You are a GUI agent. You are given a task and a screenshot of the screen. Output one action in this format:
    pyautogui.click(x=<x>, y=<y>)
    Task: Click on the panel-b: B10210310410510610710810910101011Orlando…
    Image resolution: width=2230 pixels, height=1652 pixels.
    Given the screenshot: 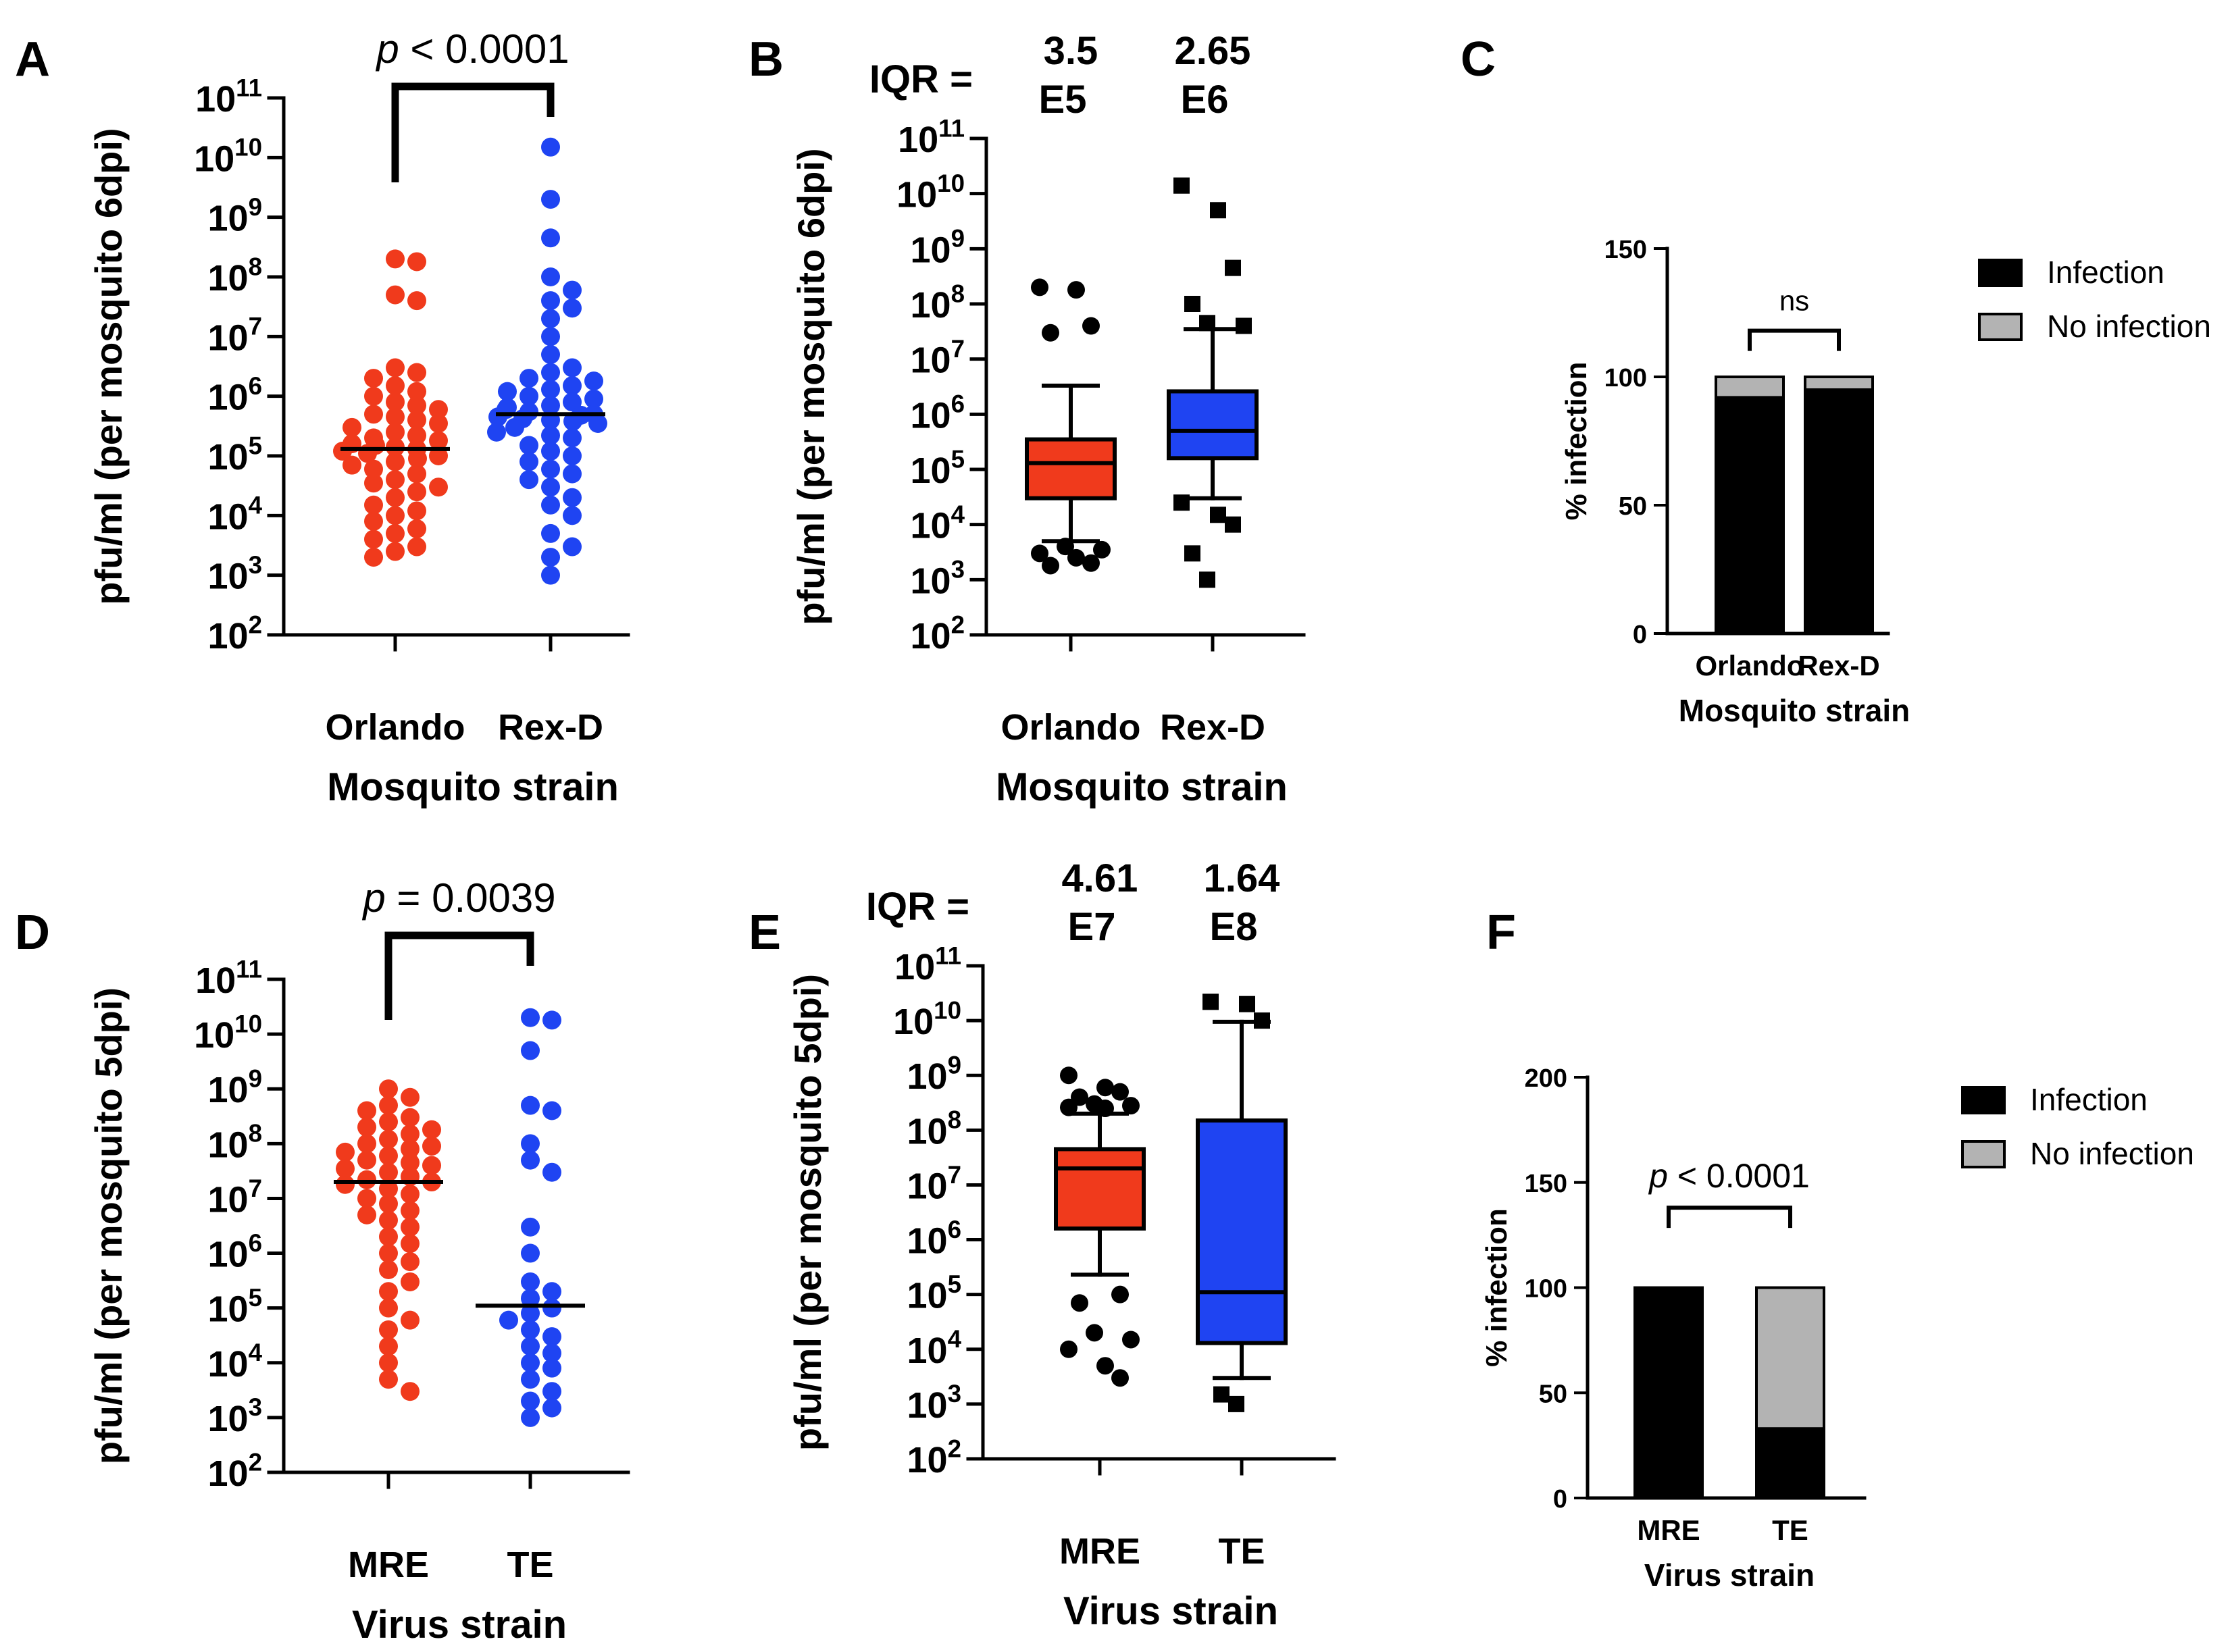 What is the action you would take?
    pyautogui.click(x=1027, y=419)
    